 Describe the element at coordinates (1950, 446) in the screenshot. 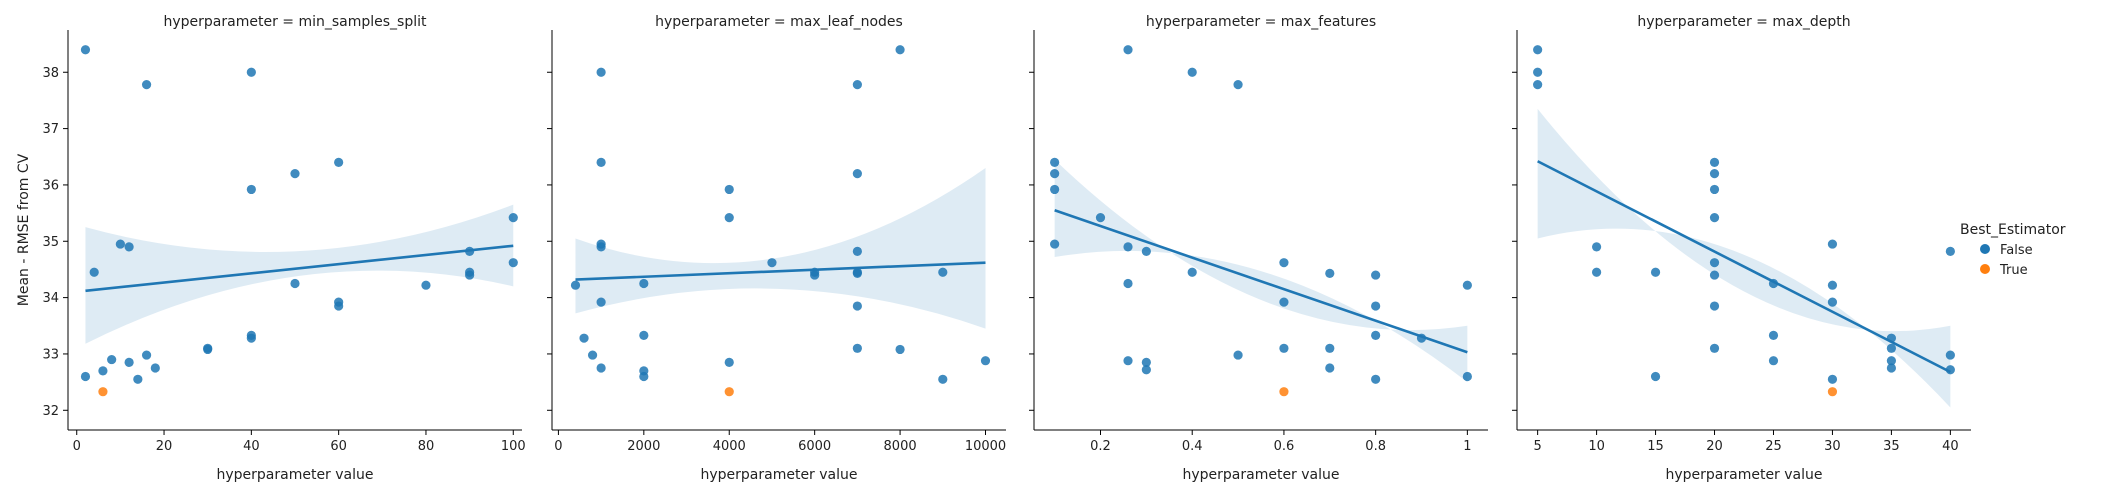

I see `x-tick-label: 40` at that location.